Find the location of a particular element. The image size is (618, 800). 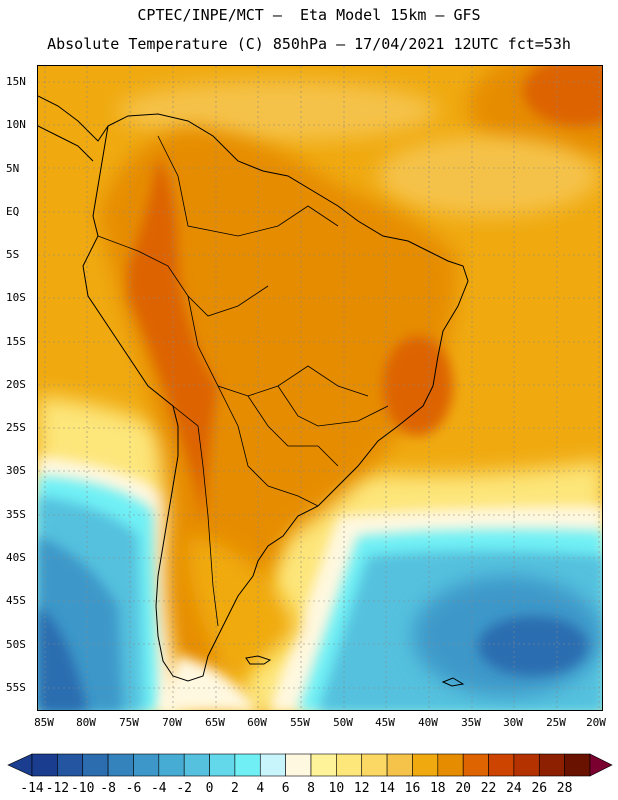

lat-label: 5S is located at coordinates (13, 254).